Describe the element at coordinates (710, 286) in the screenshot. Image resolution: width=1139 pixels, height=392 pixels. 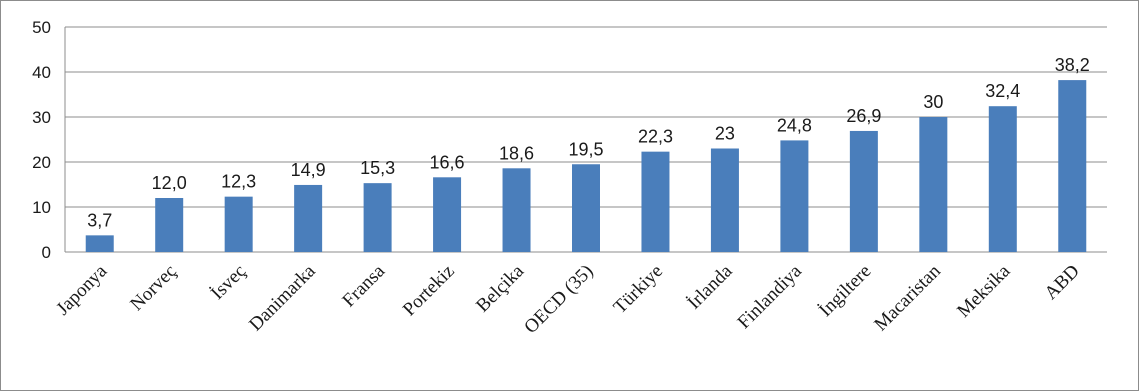
I see `x-tick-label: İrlanda` at that location.